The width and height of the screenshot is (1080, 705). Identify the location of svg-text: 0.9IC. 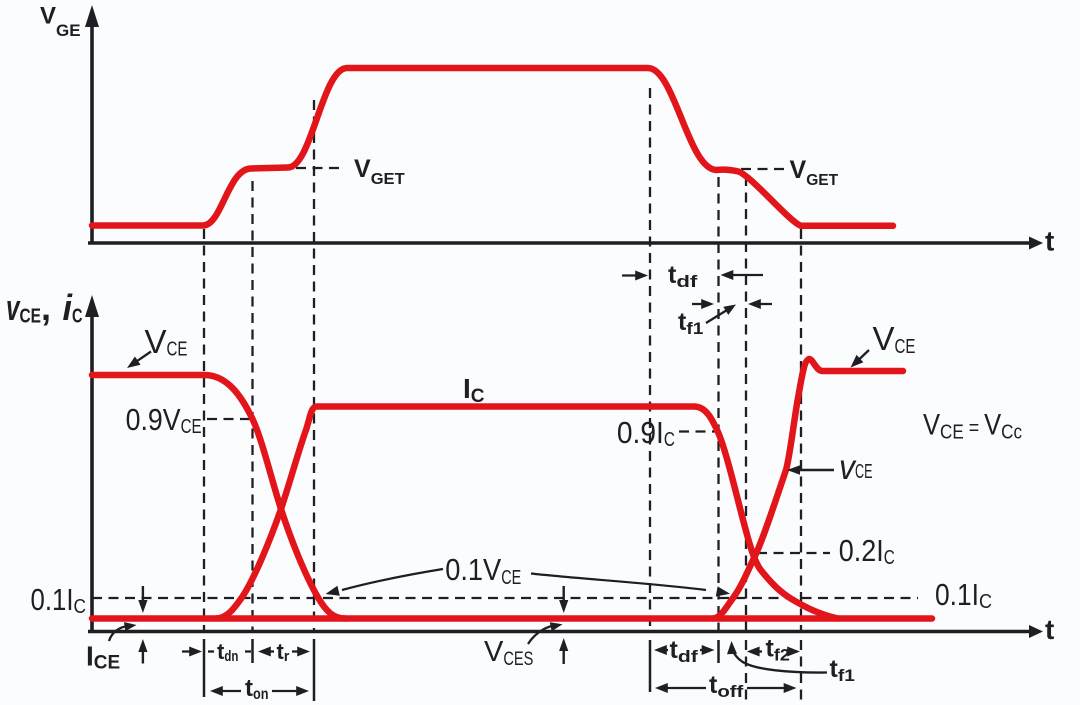
(646, 433).